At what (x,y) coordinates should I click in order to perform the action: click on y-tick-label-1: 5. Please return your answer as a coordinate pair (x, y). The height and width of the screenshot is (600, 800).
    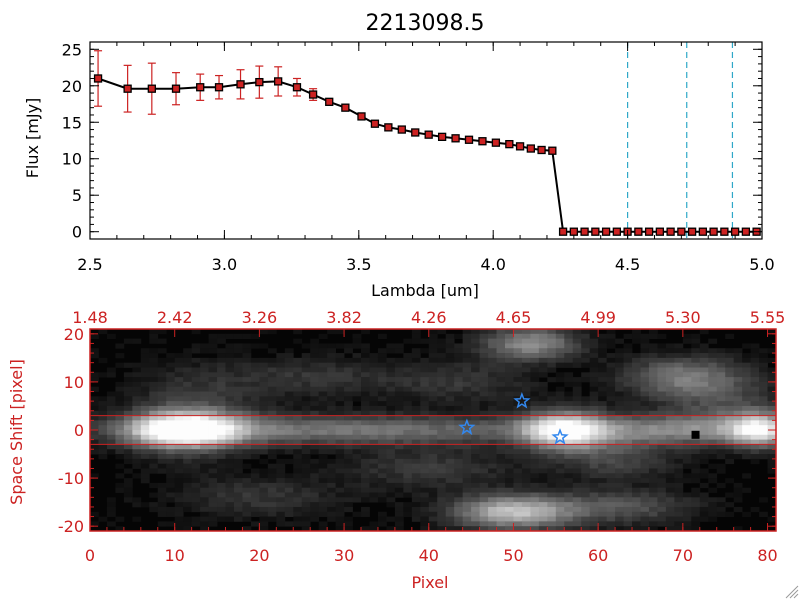
    Looking at the image, I should click on (77, 195).